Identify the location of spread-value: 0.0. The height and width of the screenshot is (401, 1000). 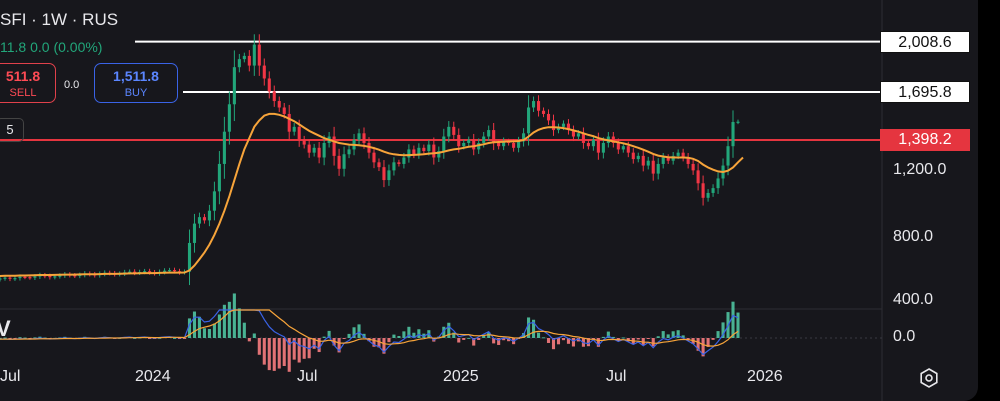
(72, 85).